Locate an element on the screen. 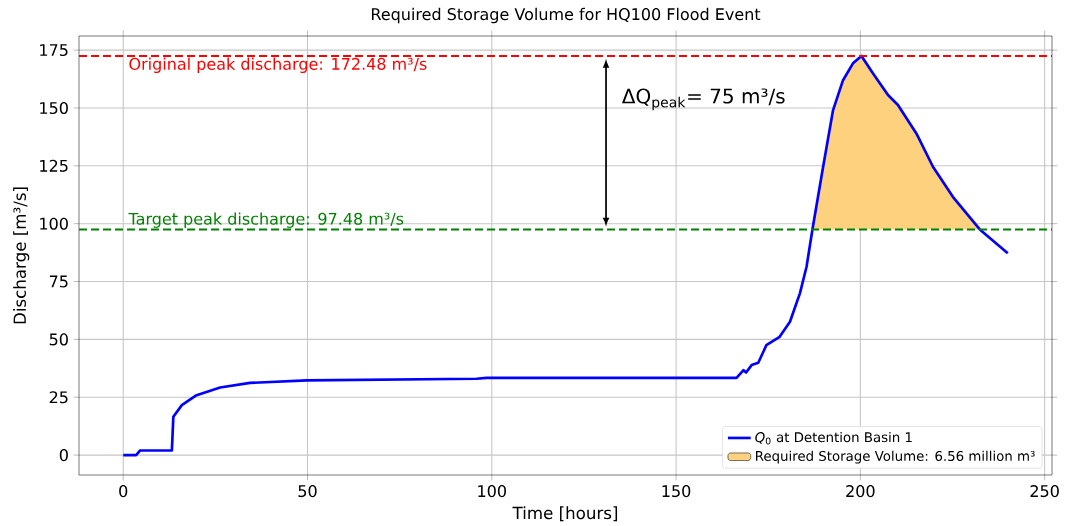 This screenshot has width=1065, height=526. y-tick-label: 50 is located at coordinates (58, 339).